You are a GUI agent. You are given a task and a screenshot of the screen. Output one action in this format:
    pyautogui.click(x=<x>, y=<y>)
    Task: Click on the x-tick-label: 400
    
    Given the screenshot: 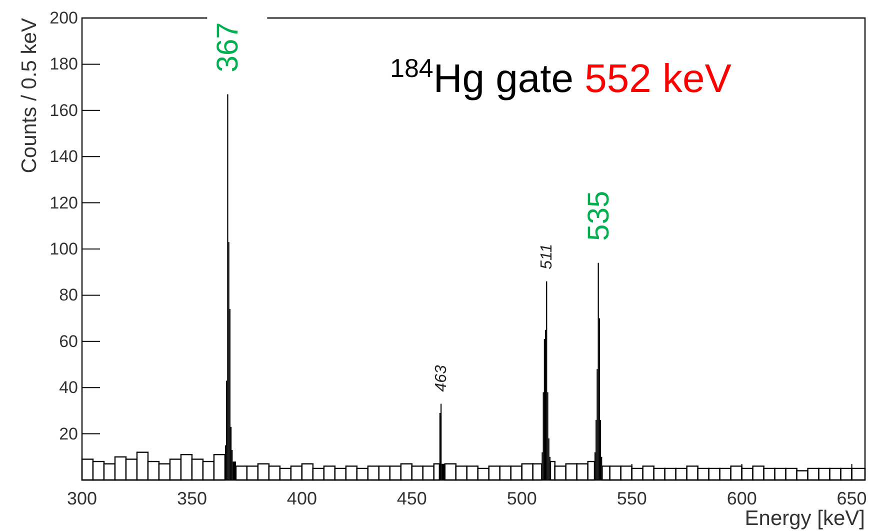 What is the action you would take?
    pyautogui.click(x=301, y=498)
    